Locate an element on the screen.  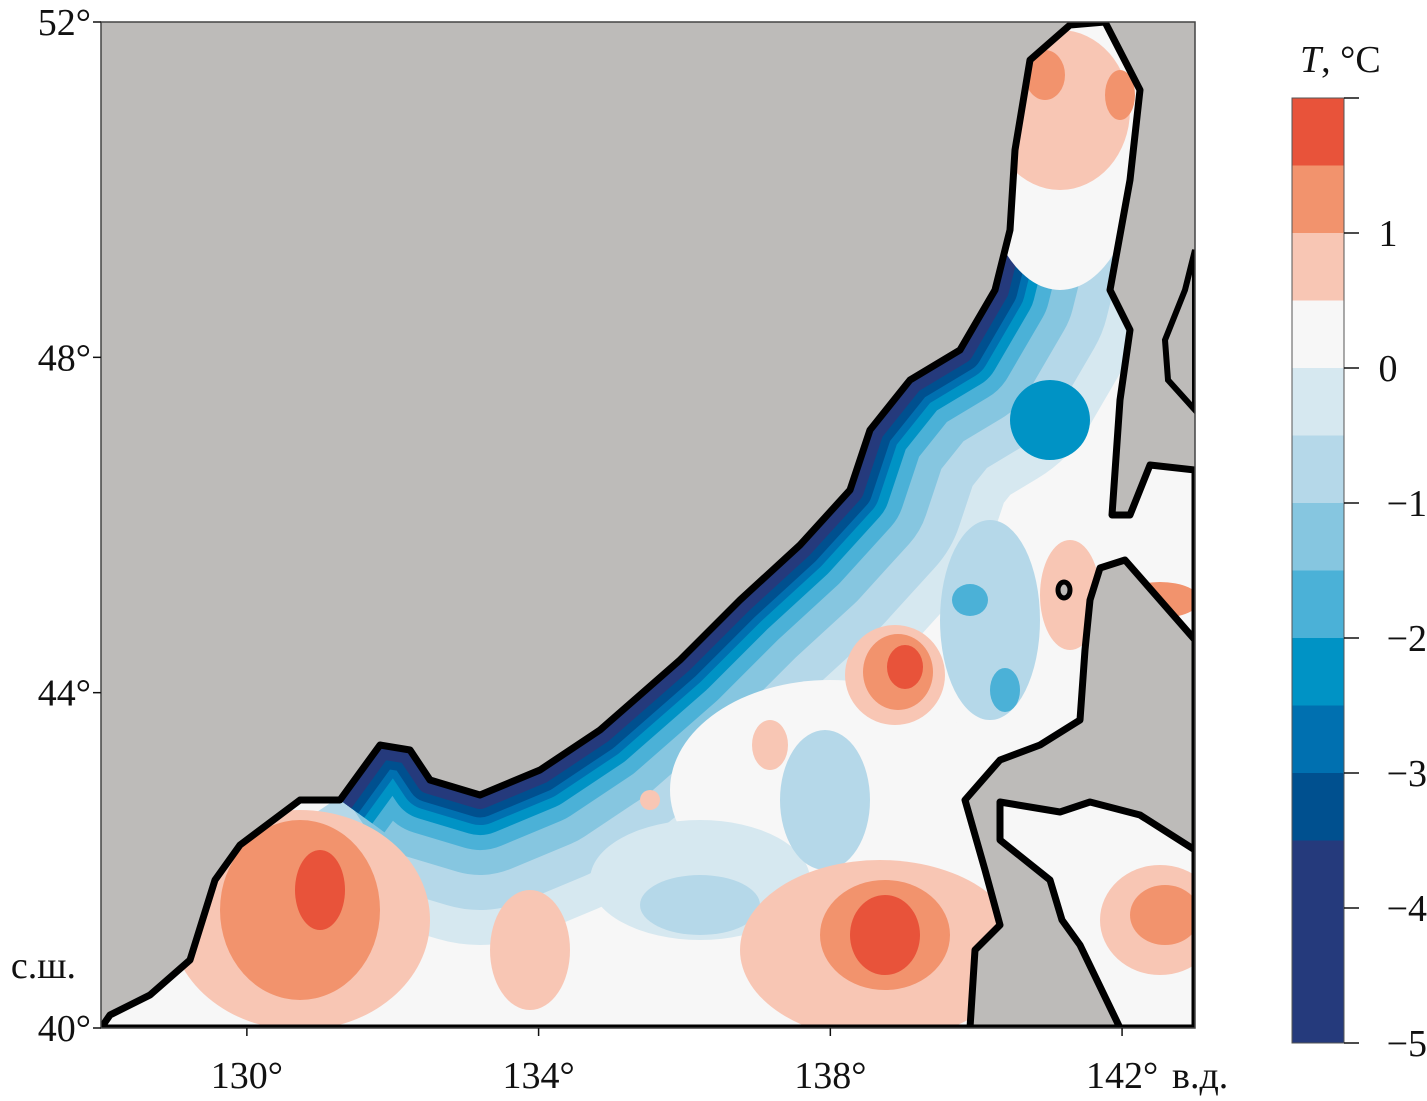
colorbar-tick-label: −3 is located at coordinates (1407, 774).